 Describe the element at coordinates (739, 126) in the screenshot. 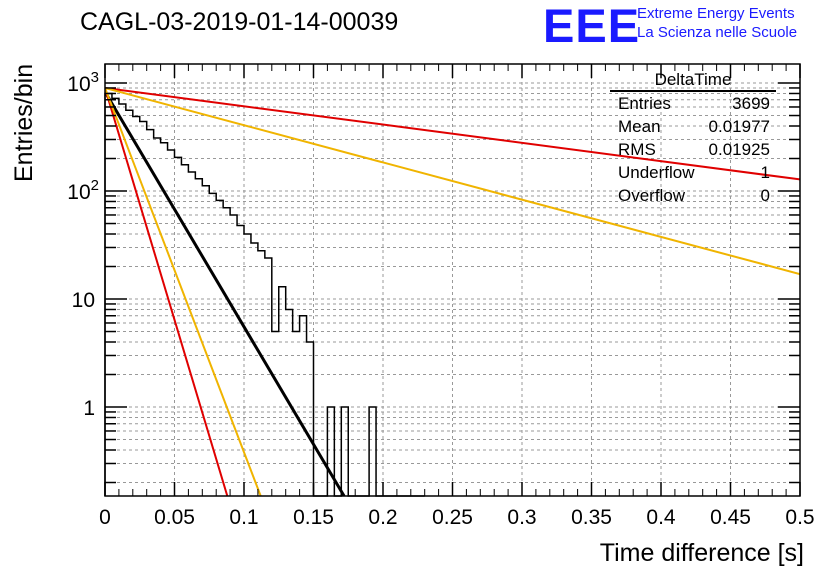

I see `stats-value: 0.01977` at that location.